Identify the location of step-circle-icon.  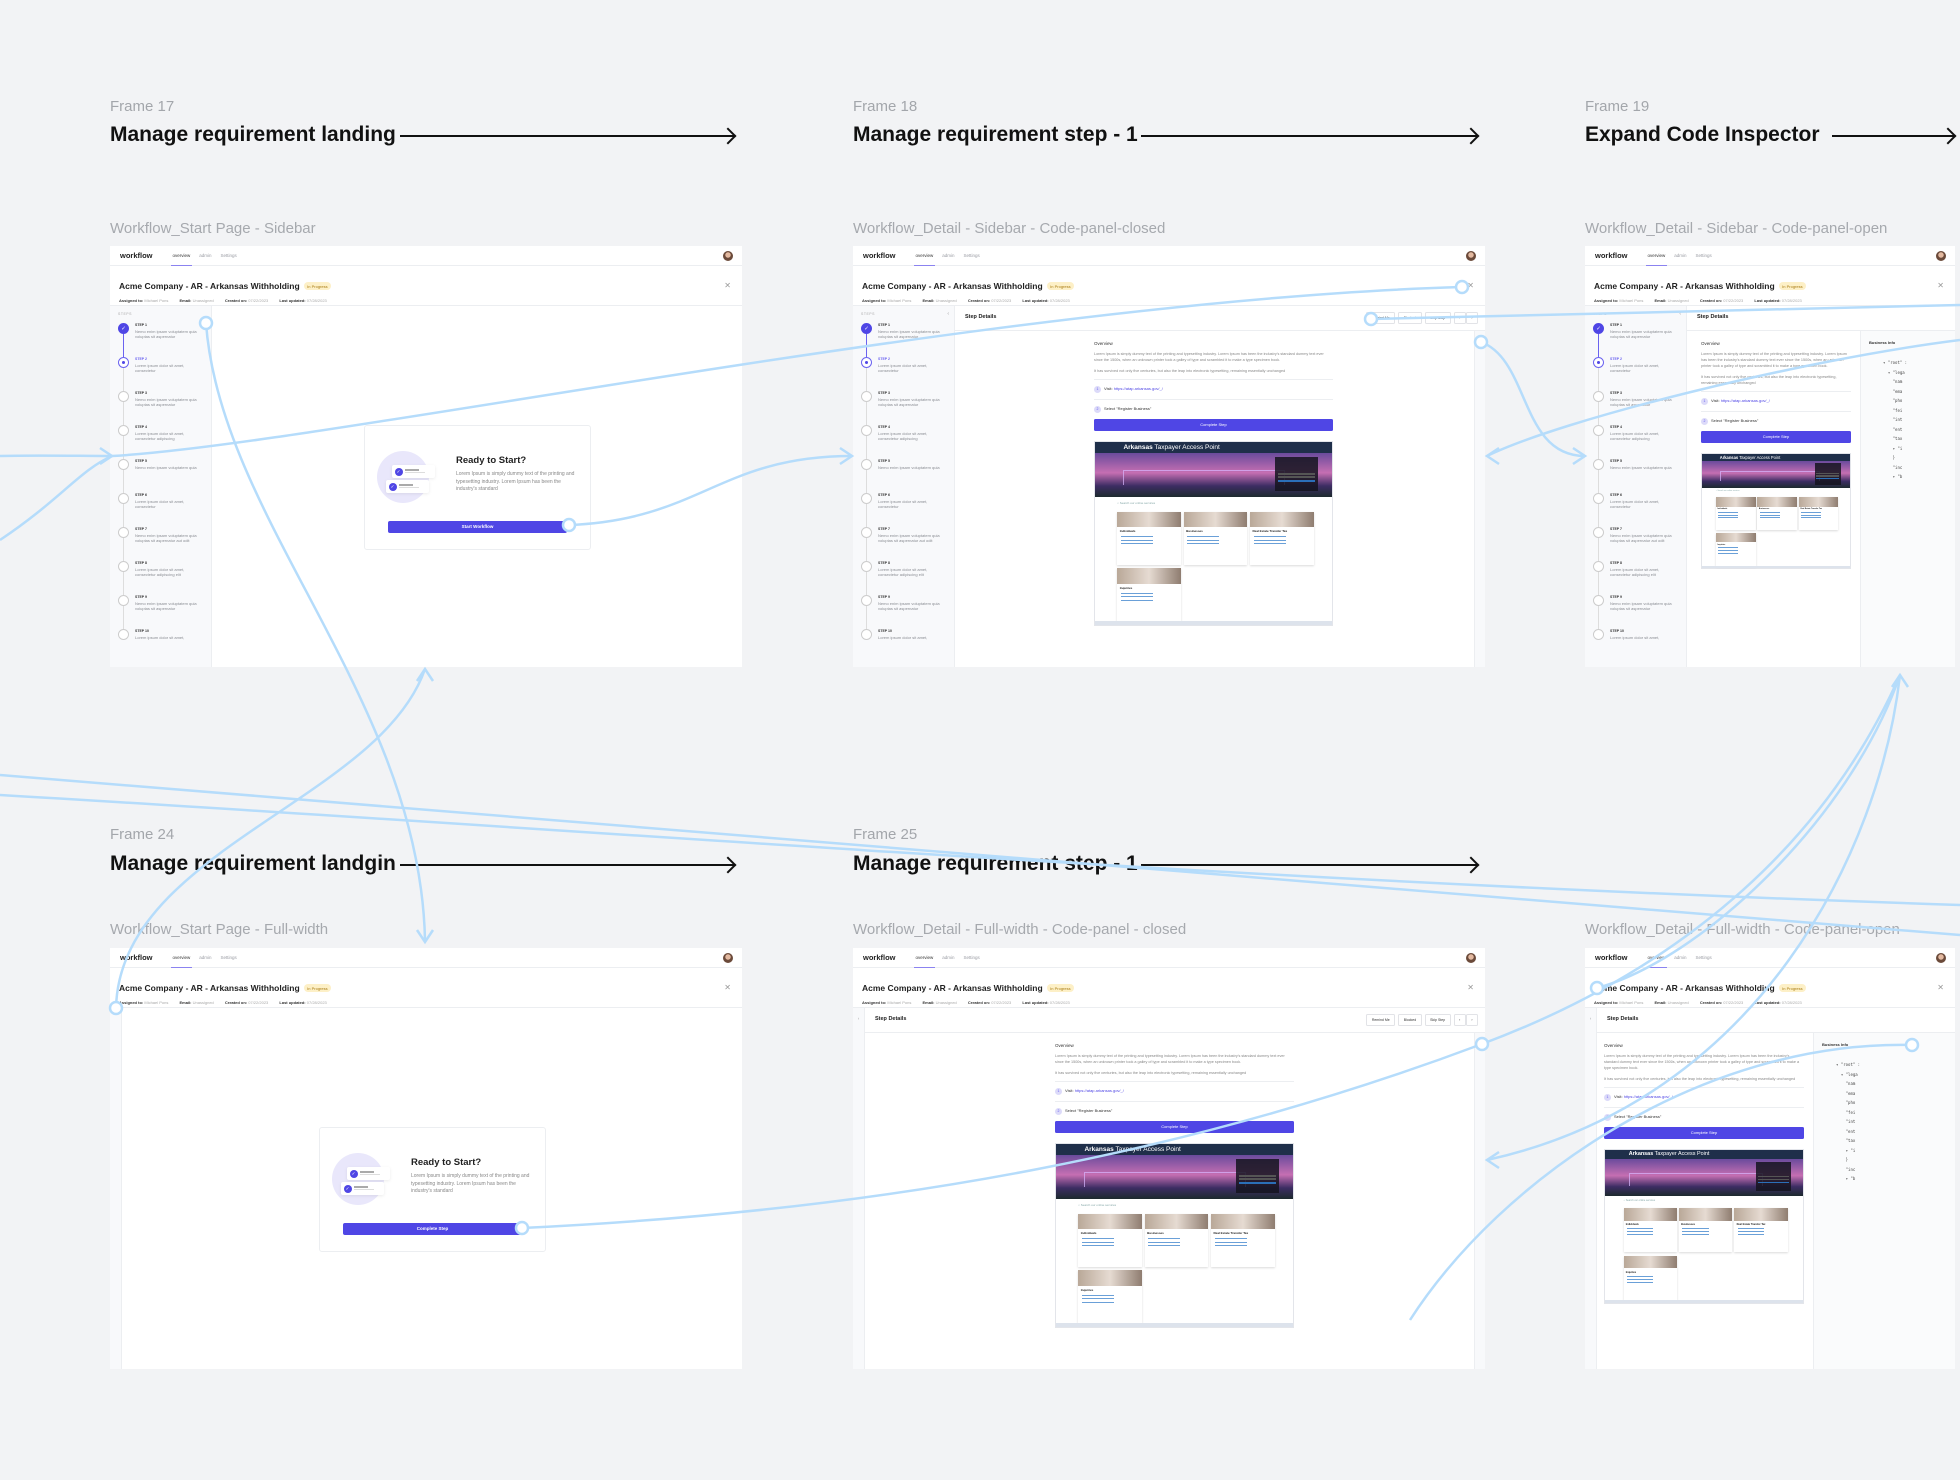
(1598, 430).